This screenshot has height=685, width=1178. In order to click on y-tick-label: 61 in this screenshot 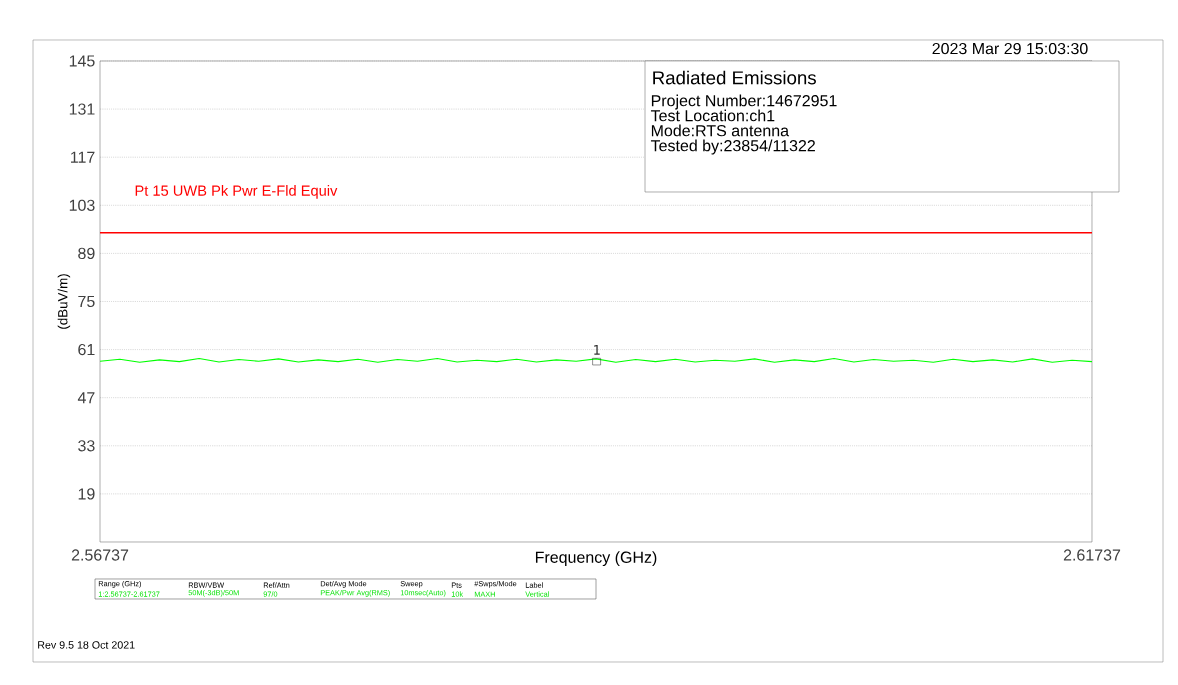, I will do `click(86, 349)`.